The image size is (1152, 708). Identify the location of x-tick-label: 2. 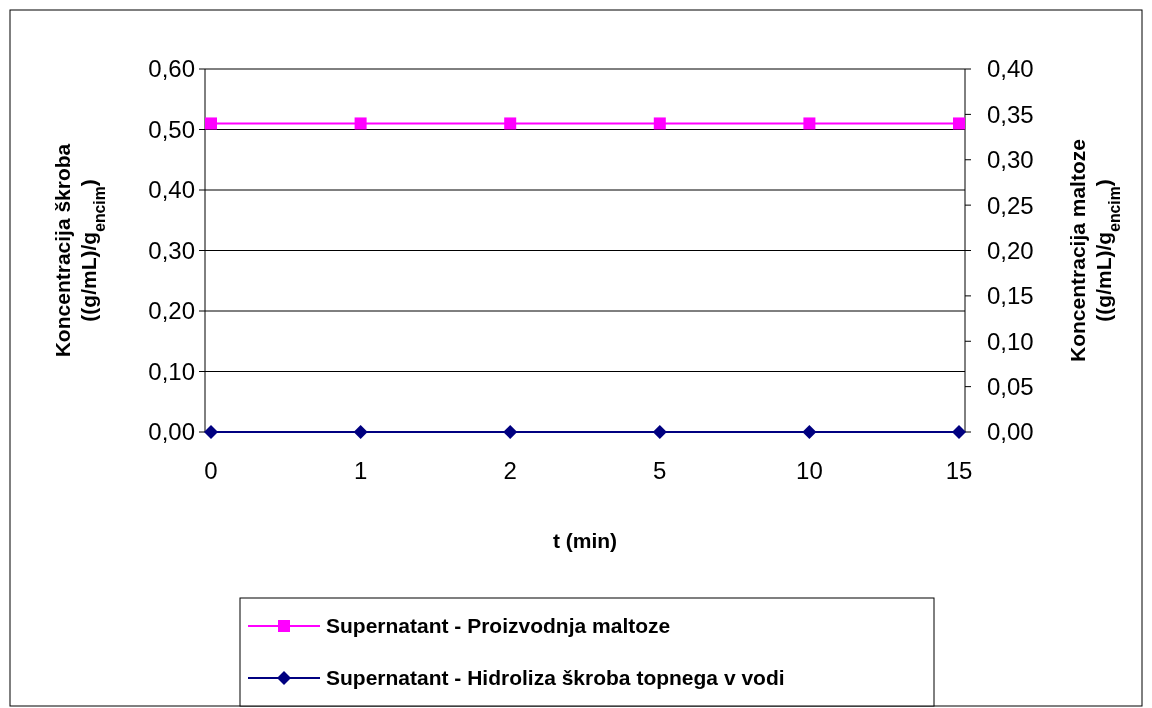
(510, 470).